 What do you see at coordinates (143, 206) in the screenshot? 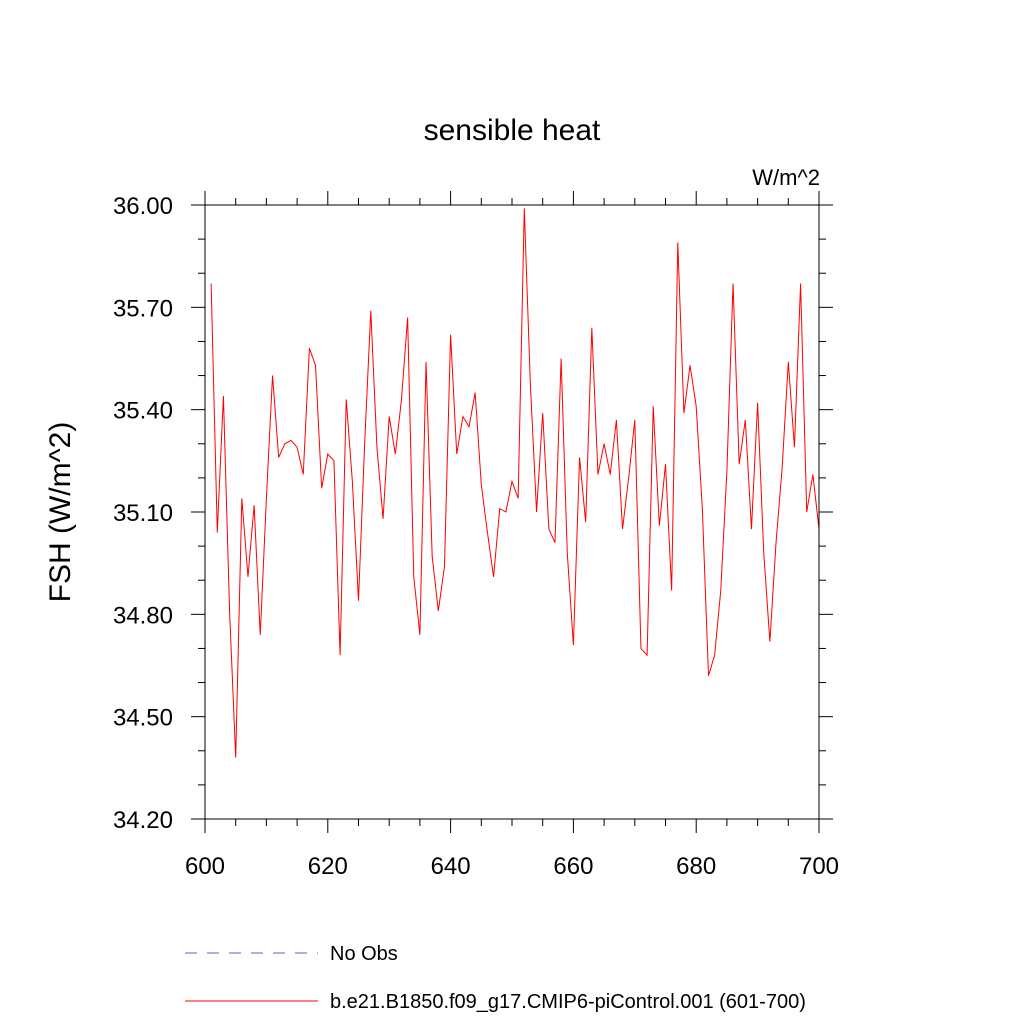
I see `y-tick-label: 36.00` at bounding box center [143, 206].